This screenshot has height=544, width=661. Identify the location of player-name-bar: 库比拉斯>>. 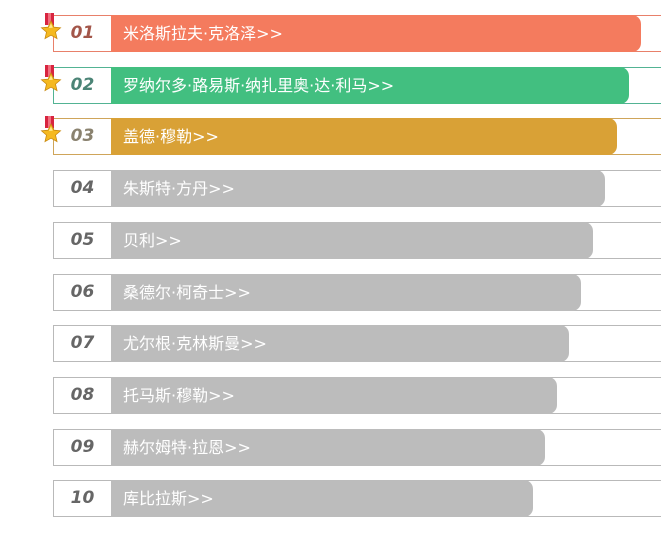
(322, 498).